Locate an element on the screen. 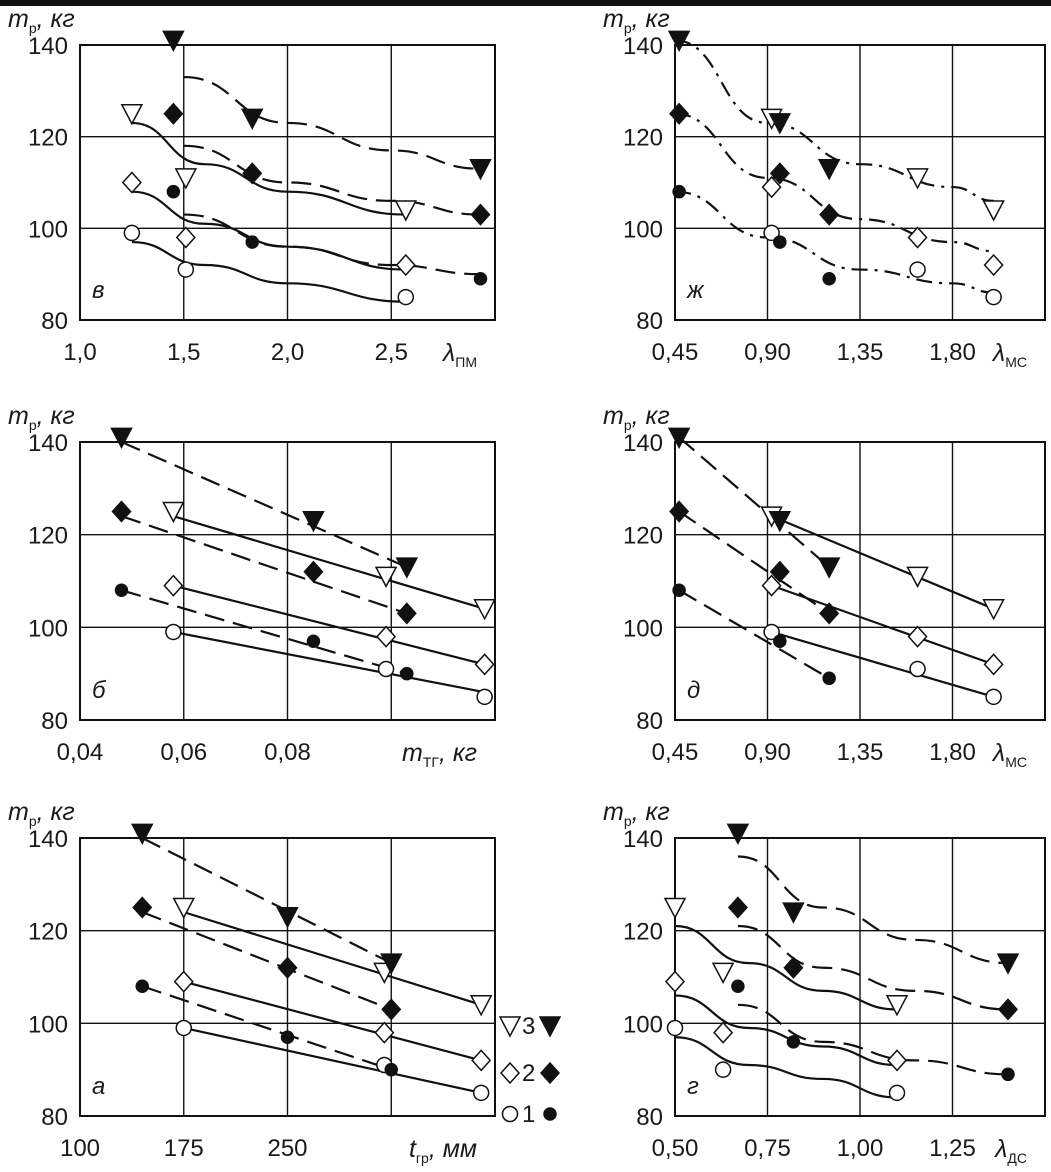  y-tick-label: 140 is located at coordinates (643, 46).